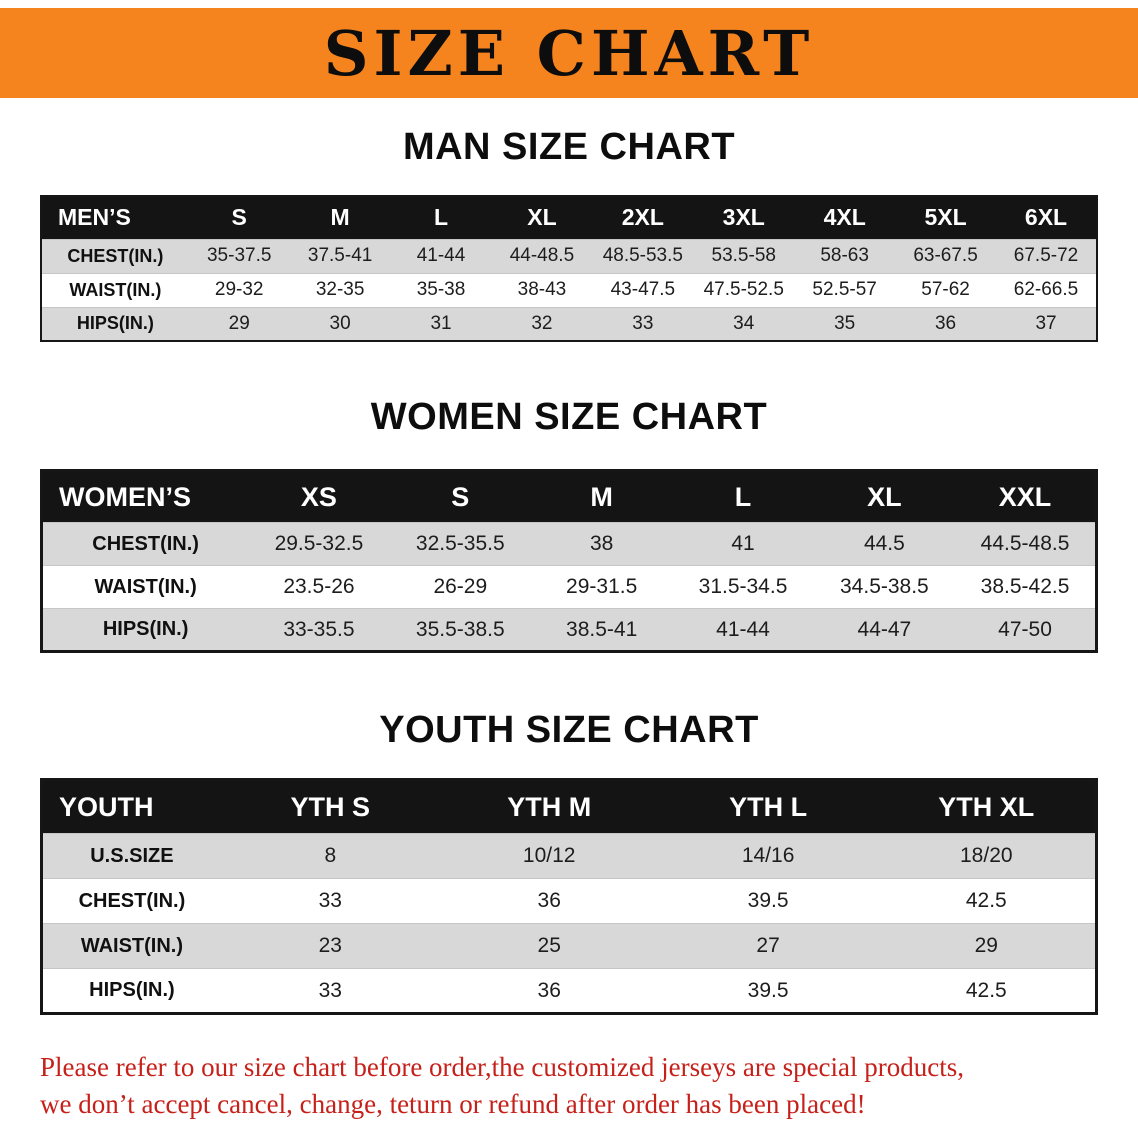  What do you see at coordinates (319, 587) in the screenshot?
I see `data-cell: 23.5-26` at bounding box center [319, 587].